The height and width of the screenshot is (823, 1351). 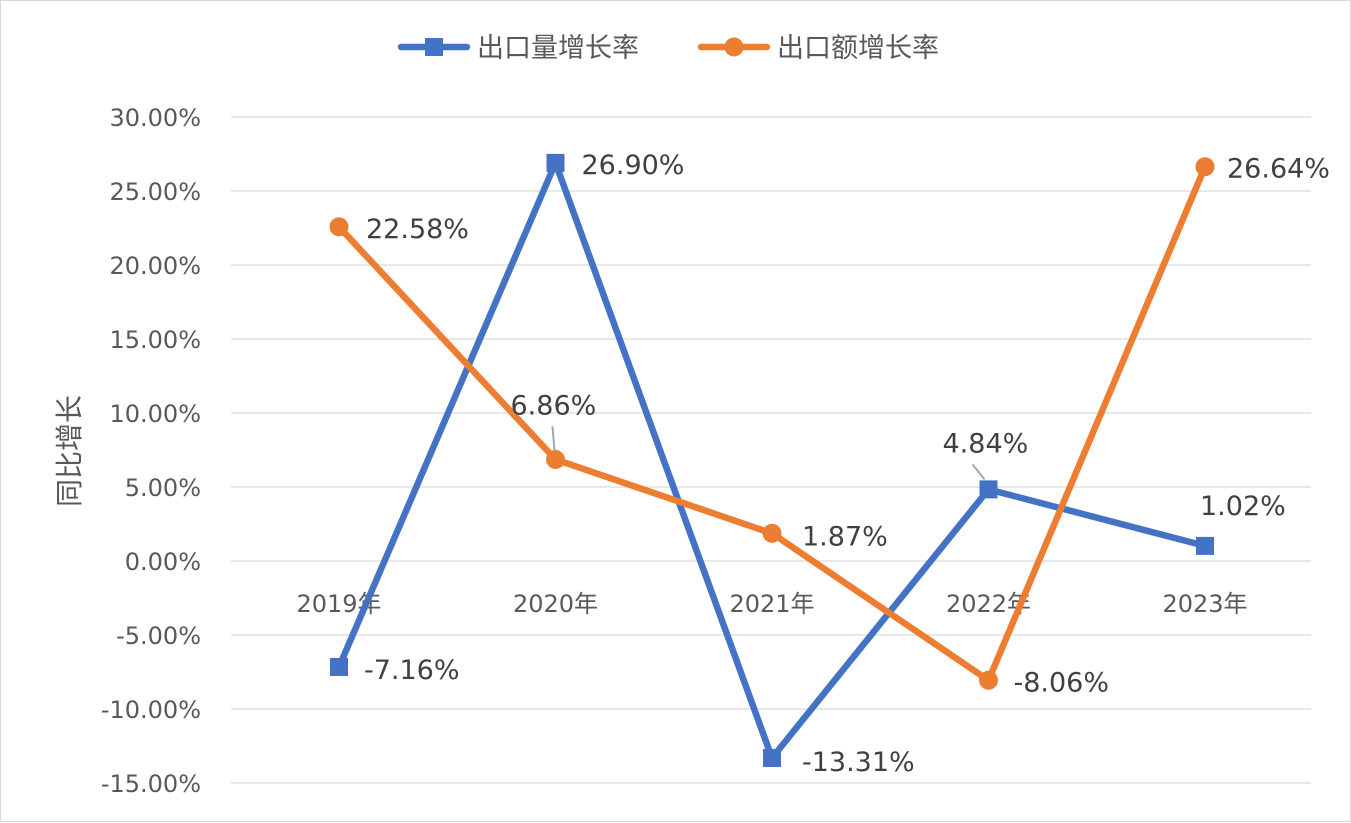 What do you see at coordinates (633, 165) in the screenshot?
I see `data-label: 26.90%` at bounding box center [633, 165].